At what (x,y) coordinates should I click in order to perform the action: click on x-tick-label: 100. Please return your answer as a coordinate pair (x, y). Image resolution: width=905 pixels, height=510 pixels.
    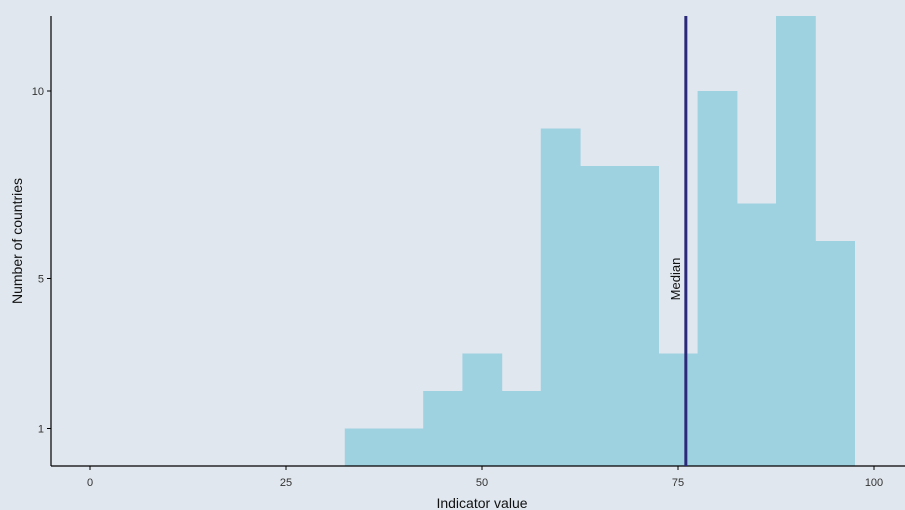
    Looking at the image, I should click on (874, 483).